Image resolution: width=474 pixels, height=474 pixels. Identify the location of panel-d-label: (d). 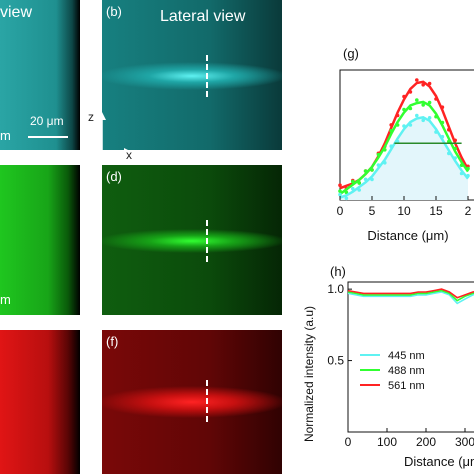
(114, 176).